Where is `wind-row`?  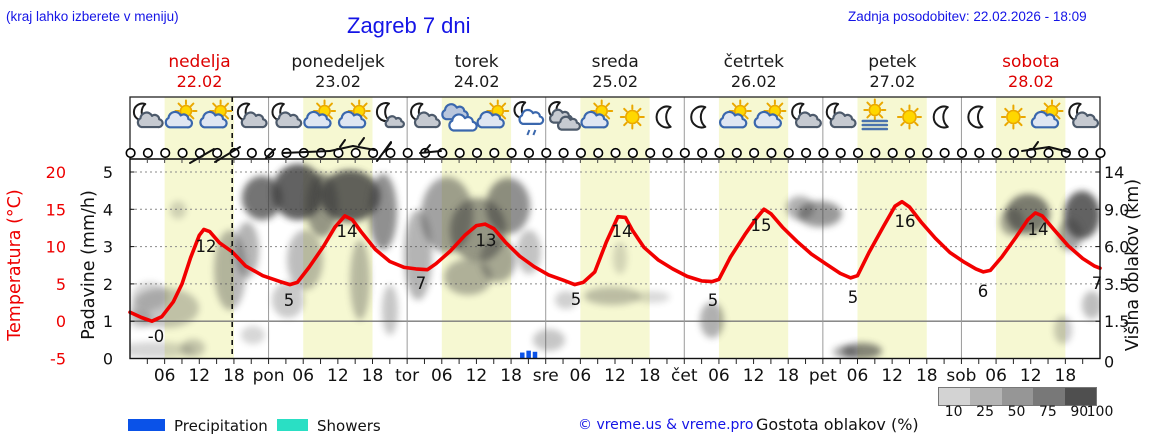
wind-row is located at coordinates (615, 150).